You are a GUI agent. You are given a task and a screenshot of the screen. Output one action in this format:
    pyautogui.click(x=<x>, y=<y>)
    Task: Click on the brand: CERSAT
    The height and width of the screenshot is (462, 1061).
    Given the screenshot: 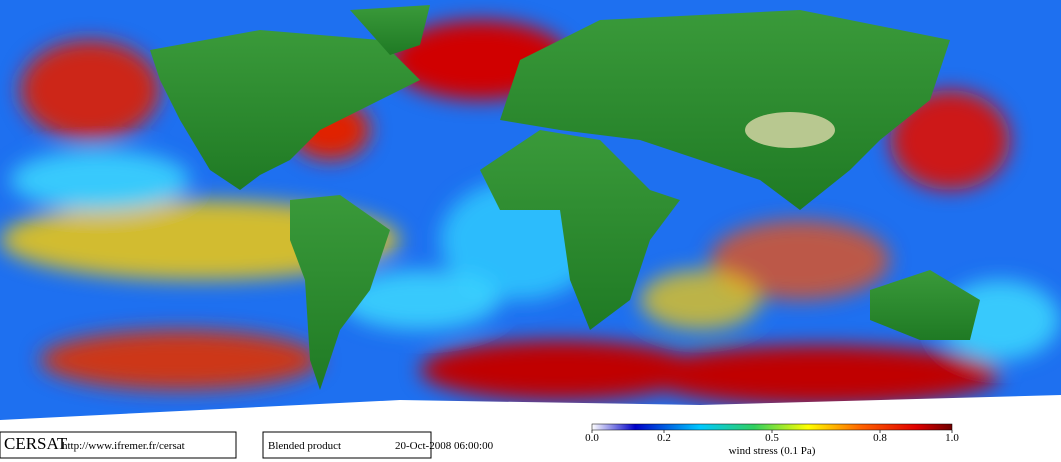 What is the action you would take?
    pyautogui.click(x=36, y=443)
    